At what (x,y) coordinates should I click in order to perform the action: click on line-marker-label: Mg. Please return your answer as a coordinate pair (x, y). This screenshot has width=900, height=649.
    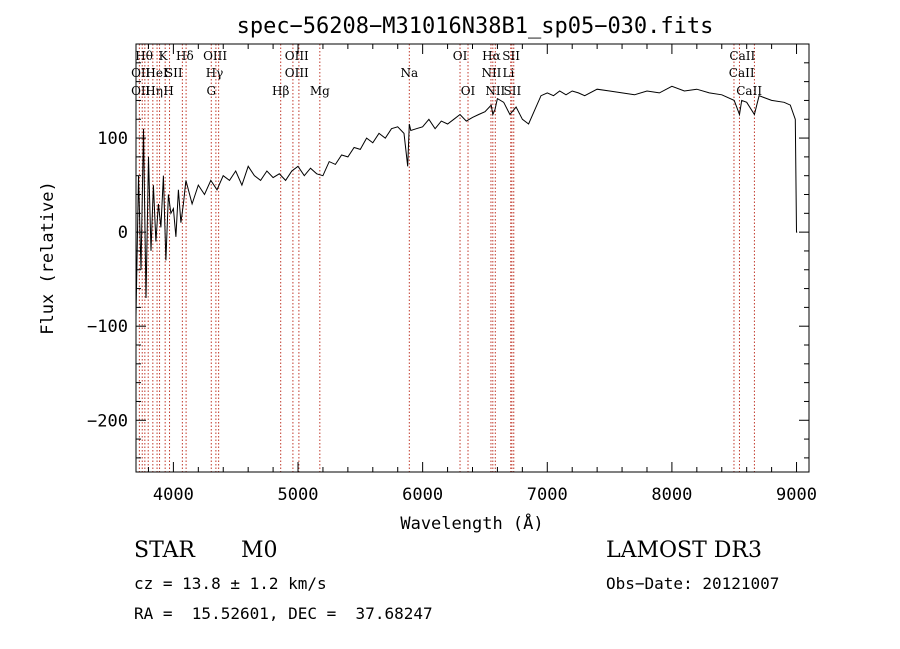
    Looking at the image, I should click on (320, 91).